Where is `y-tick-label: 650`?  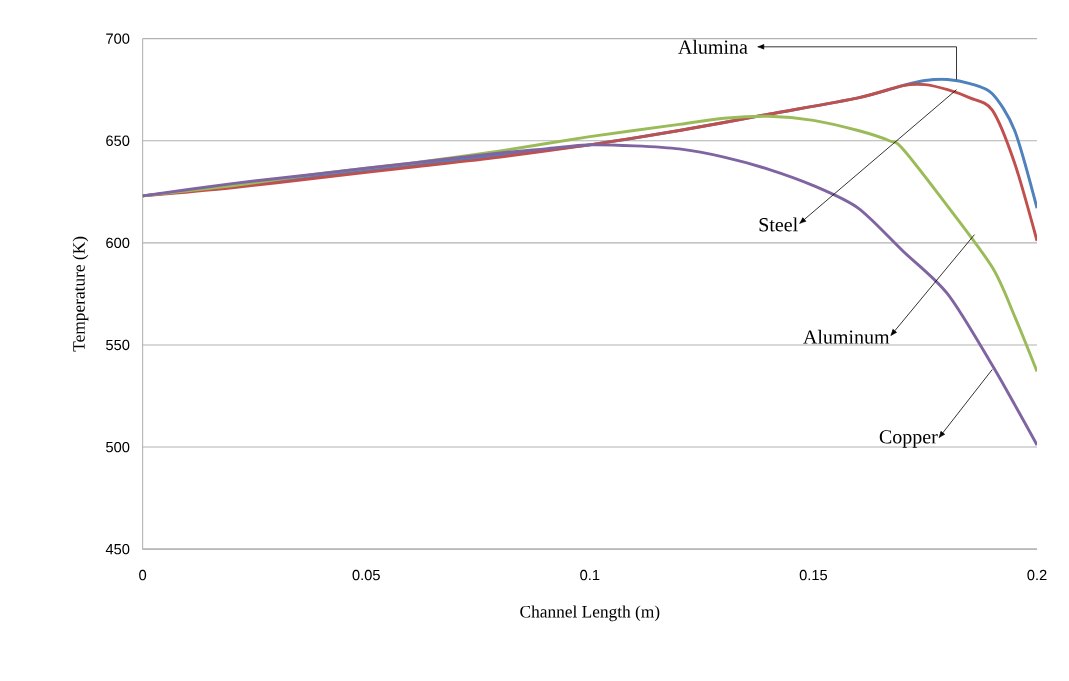 y-tick-label: 650 is located at coordinates (118, 140).